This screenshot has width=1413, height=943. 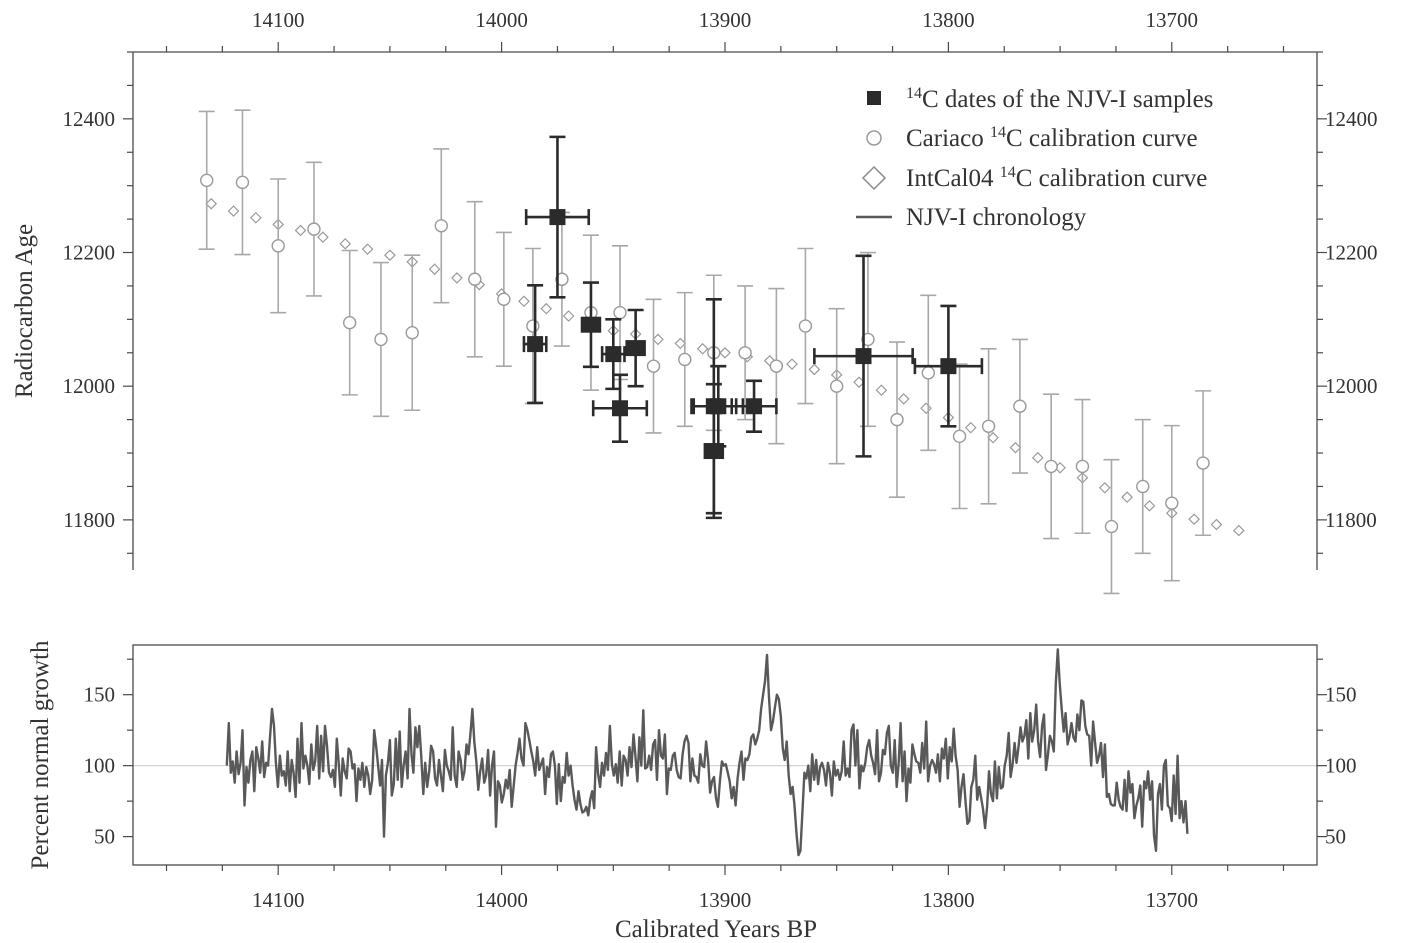 What do you see at coordinates (501, 20) in the screenshot?
I see `top-x-tick-label: 14000` at bounding box center [501, 20].